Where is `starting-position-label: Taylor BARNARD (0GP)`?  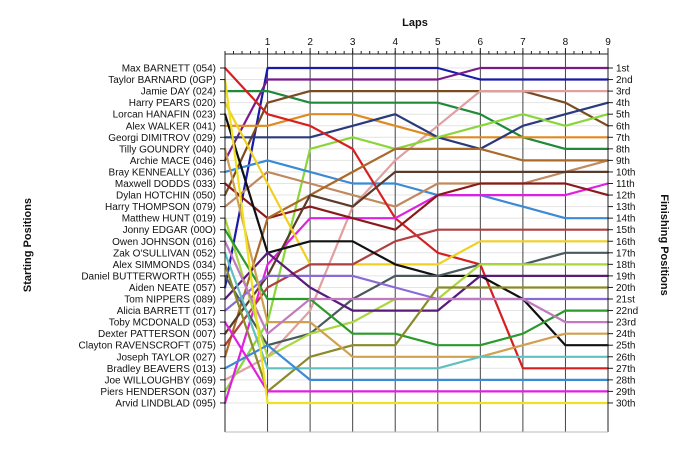 starting-position-label: Taylor BARNARD (0GP) is located at coordinates (162, 80).